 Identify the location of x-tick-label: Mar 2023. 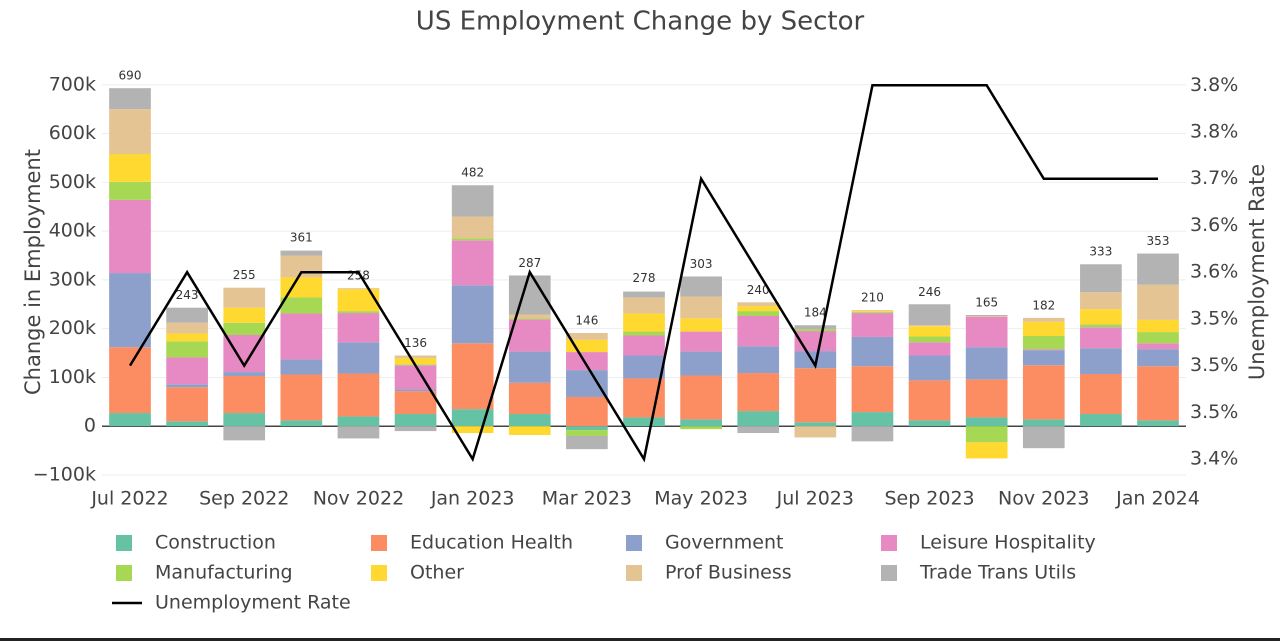
(587, 499).